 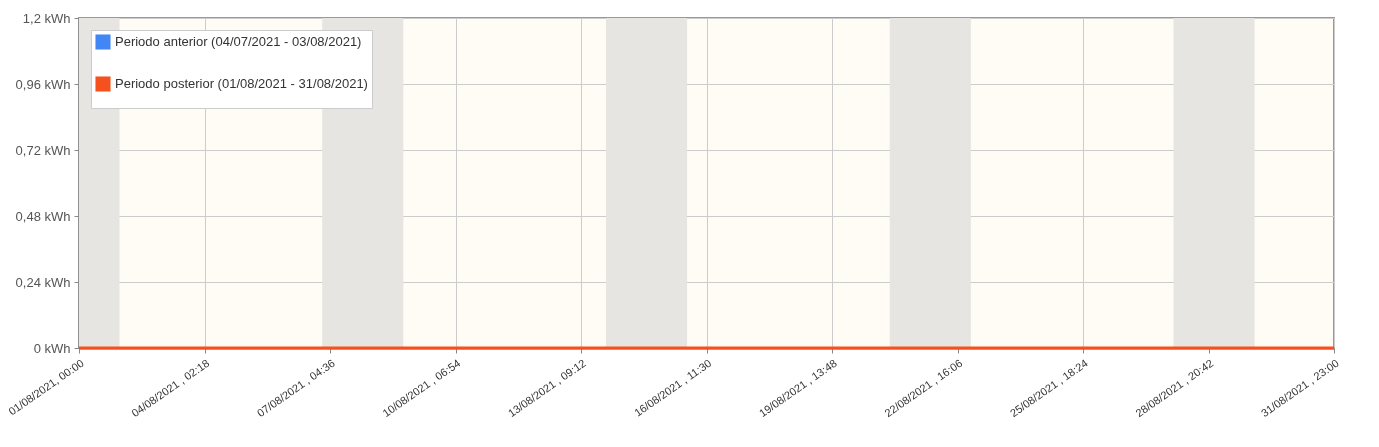 What do you see at coordinates (43, 282) in the screenshot?
I see `y-tick-label: 0,24 kWh` at bounding box center [43, 282].